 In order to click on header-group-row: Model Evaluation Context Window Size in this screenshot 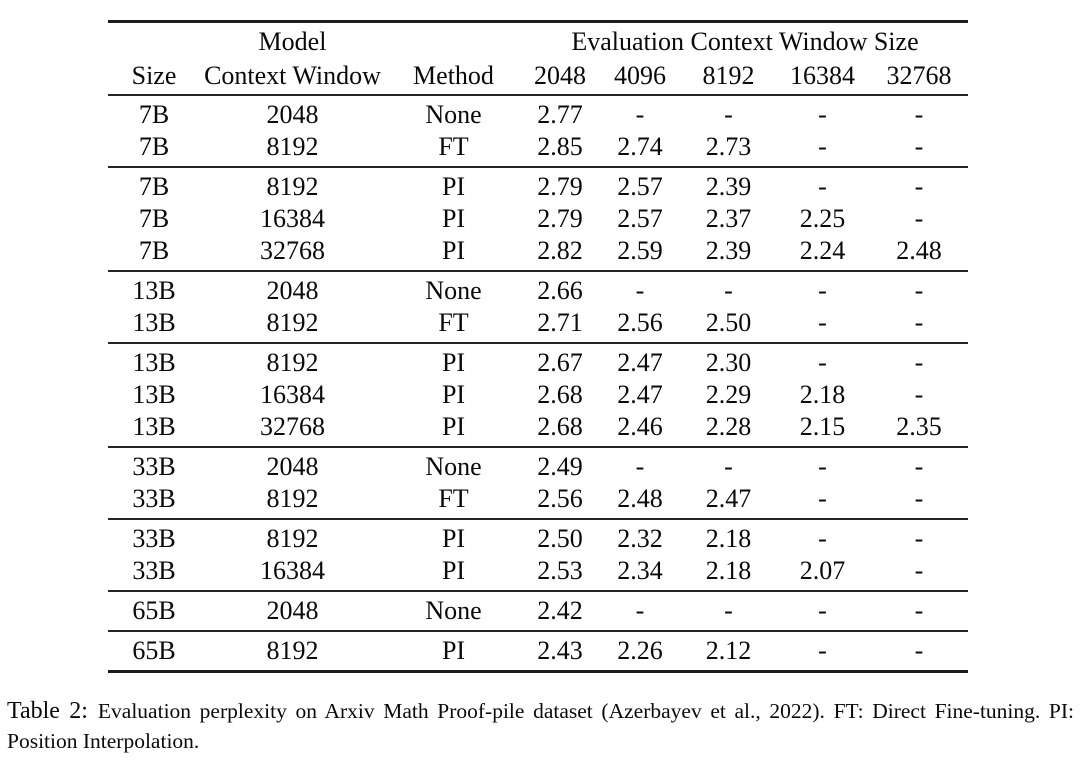, I will do `click(538, 40)`.